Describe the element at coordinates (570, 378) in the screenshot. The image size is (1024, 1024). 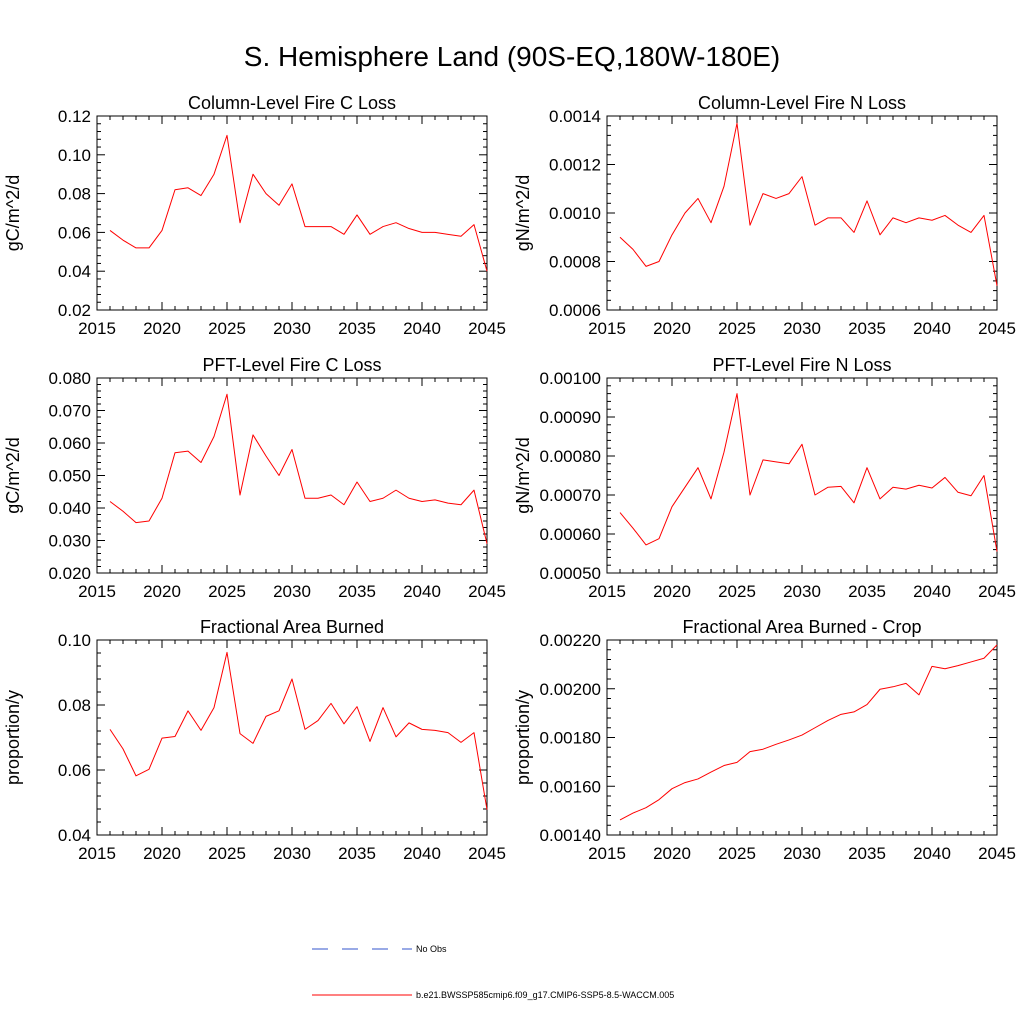
I see `y-tick-label: 0.00100` at that location.